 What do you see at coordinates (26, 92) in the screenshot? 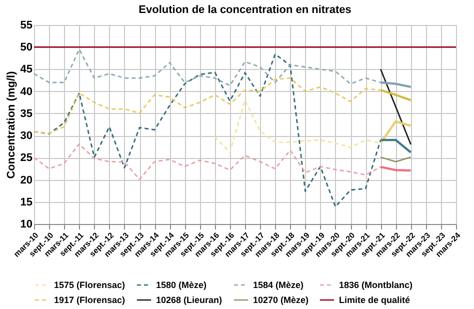
I see `y-tick-label: 40` at bounding box center [26, 92].